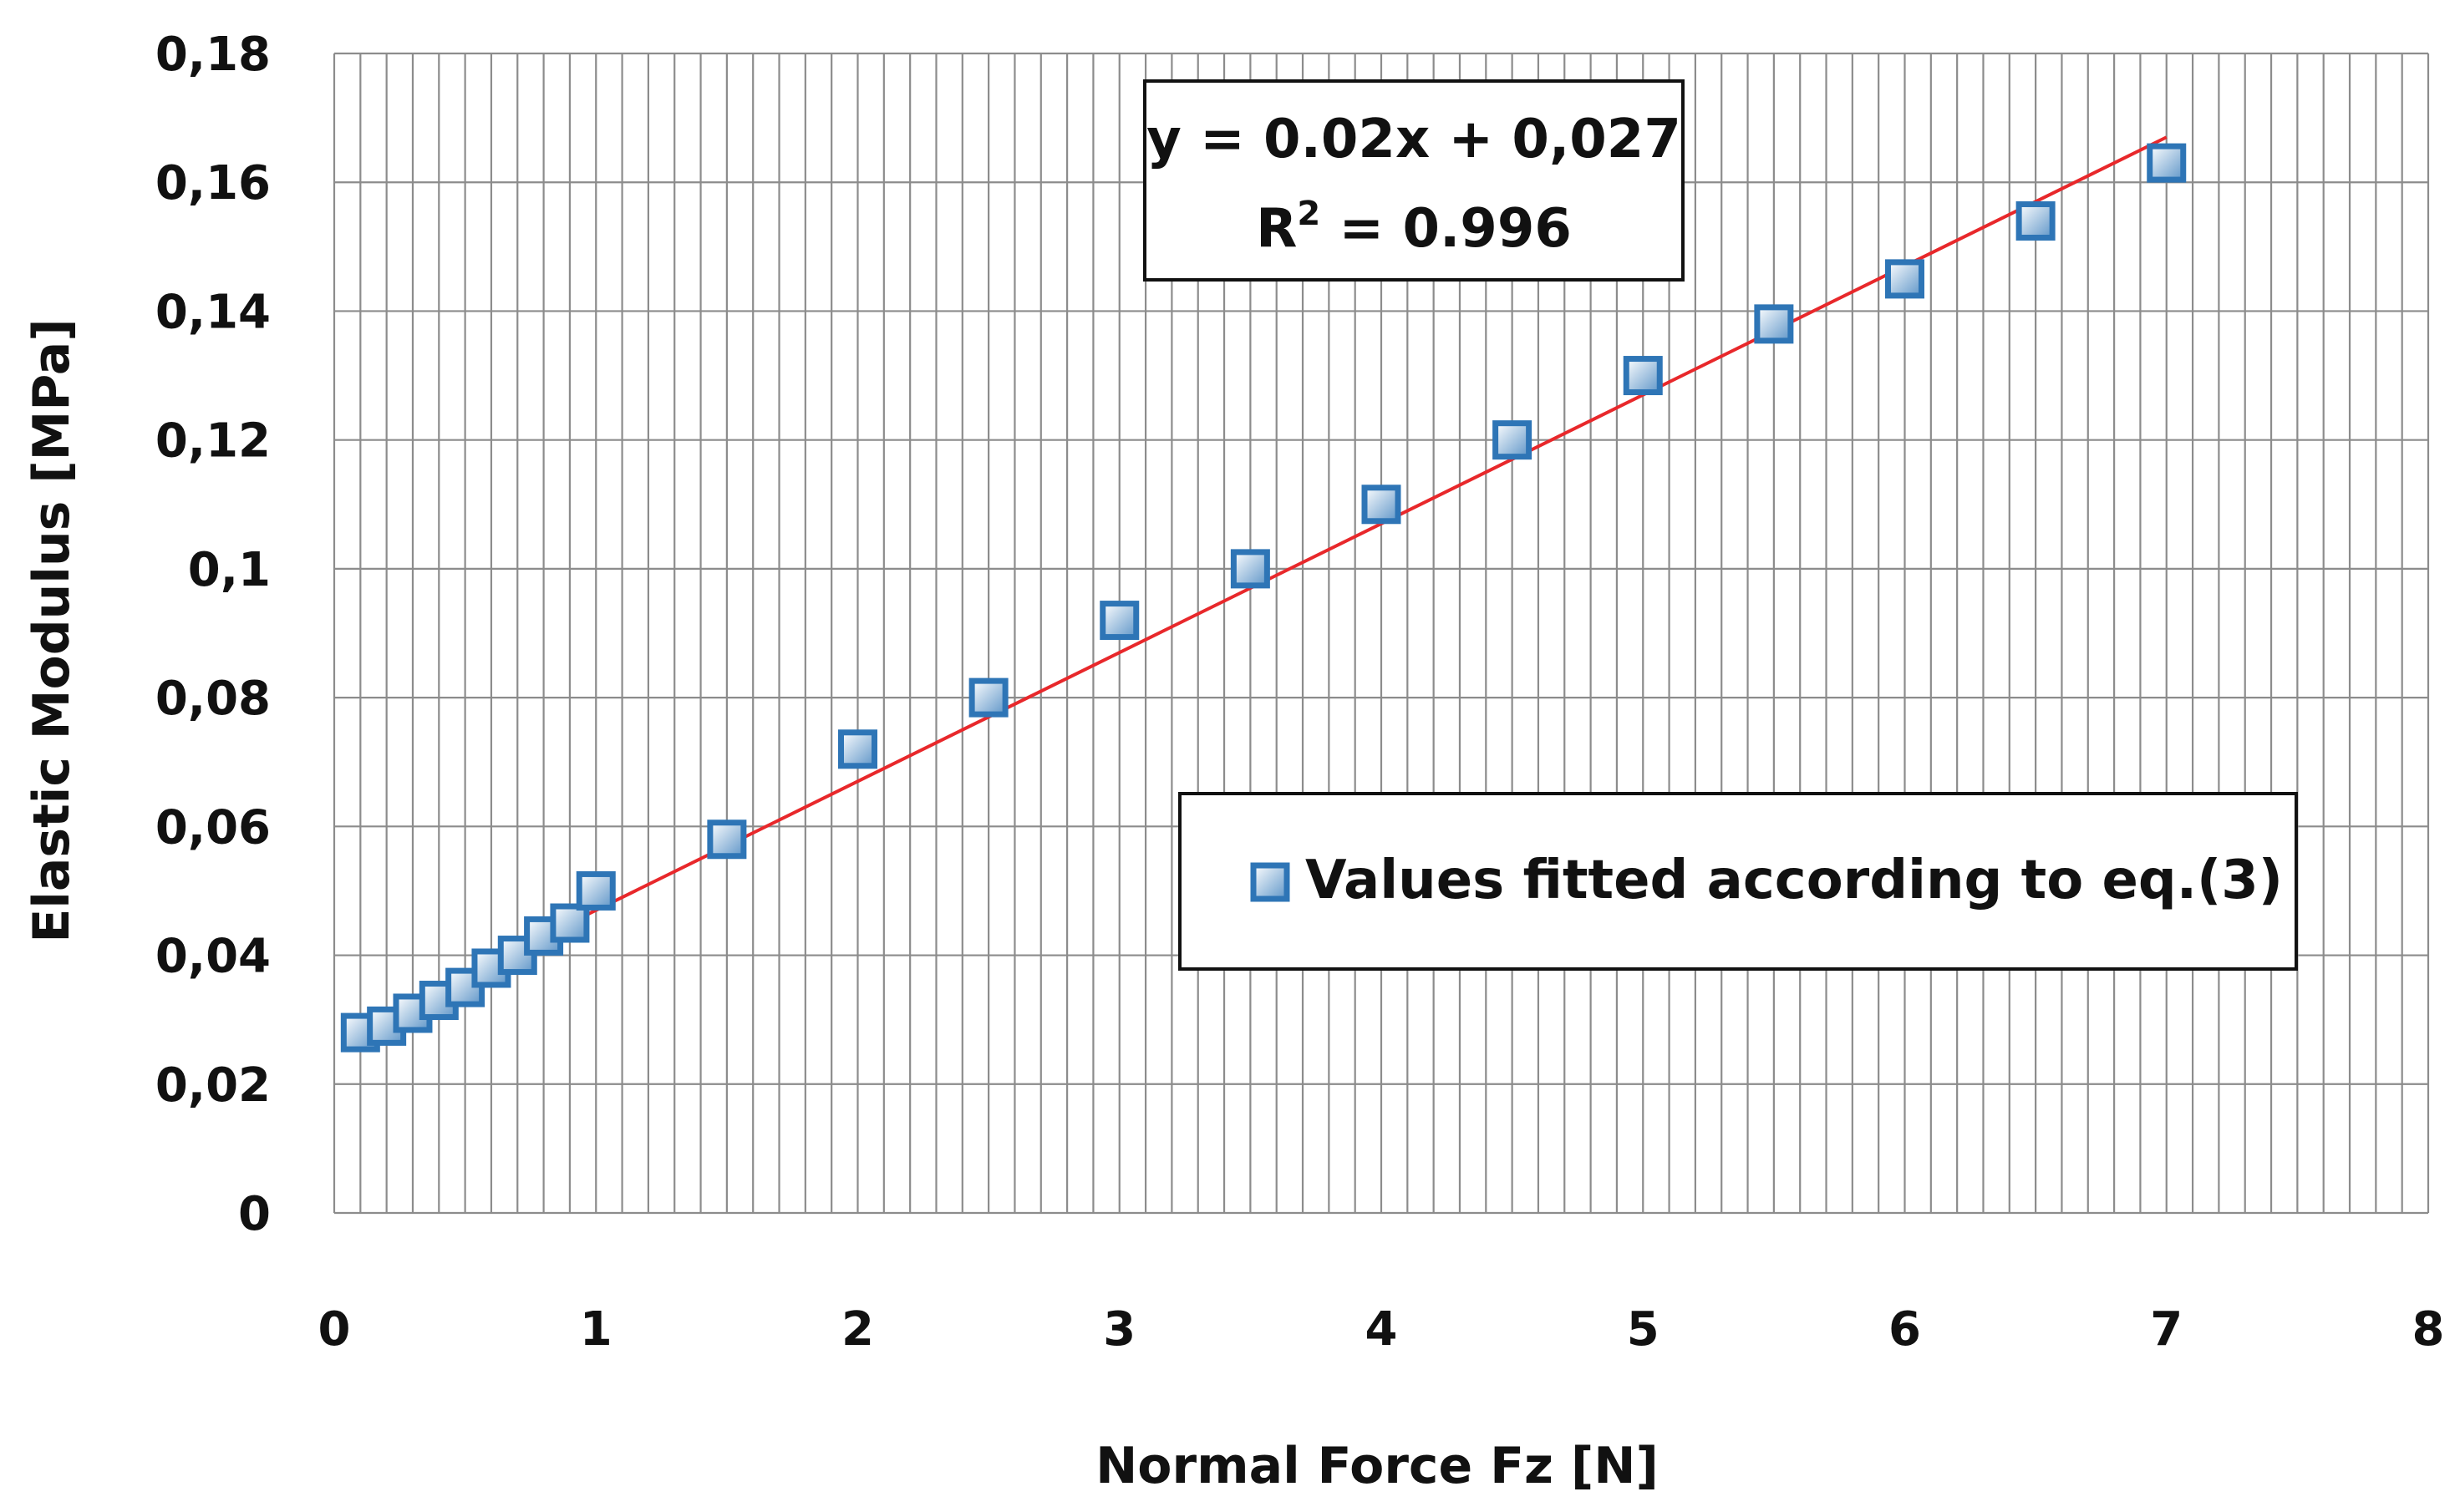 Image resolution: width=2460 pixels, height=1512 pixels. Describe the element at coordinates (254, 1214) in the screenshot. I see `y-tick-label: 0` at that location.